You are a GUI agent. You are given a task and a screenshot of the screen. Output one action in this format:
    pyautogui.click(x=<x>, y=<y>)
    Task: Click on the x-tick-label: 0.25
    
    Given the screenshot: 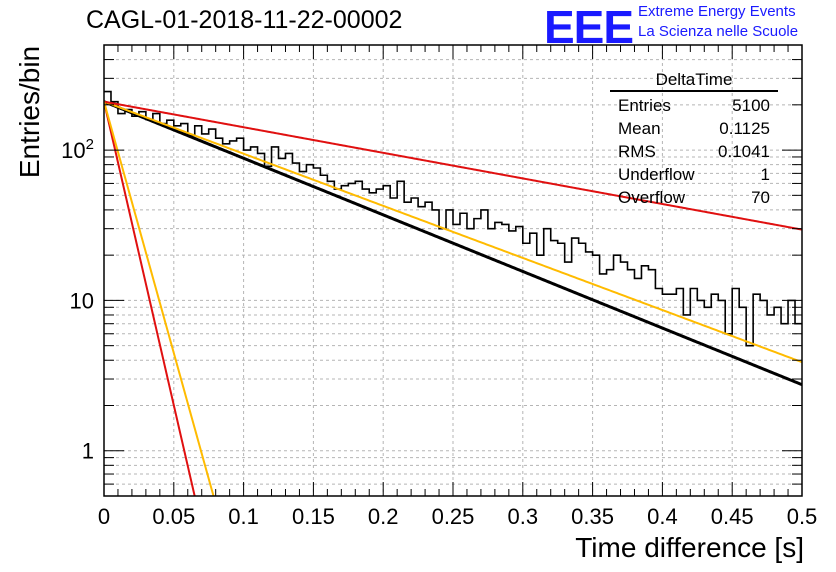 What is the action you would take?
    pyautogui.click(x=453, y=516)
    